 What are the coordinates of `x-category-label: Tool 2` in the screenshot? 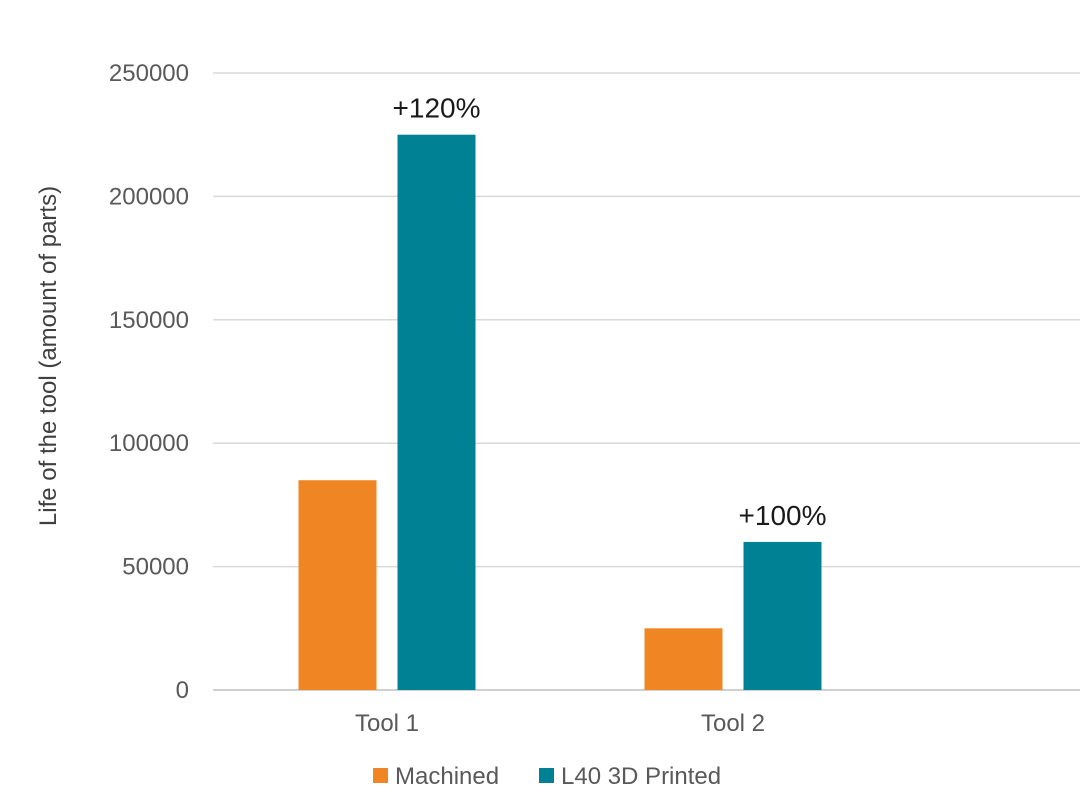 It's located at (733, 723).